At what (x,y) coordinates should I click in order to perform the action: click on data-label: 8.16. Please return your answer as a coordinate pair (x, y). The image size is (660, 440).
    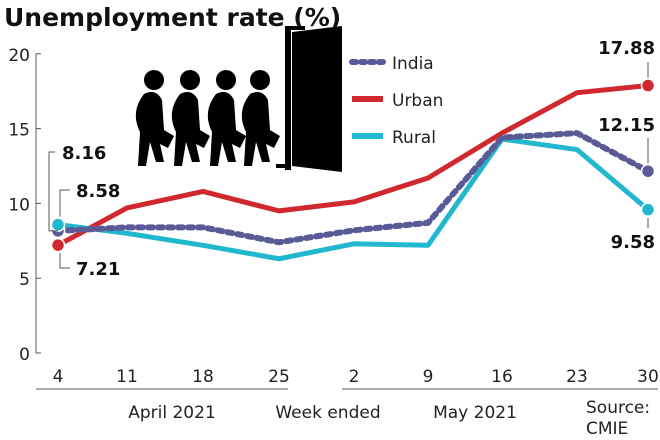
    Looking at the image, I should click on (84, 153).